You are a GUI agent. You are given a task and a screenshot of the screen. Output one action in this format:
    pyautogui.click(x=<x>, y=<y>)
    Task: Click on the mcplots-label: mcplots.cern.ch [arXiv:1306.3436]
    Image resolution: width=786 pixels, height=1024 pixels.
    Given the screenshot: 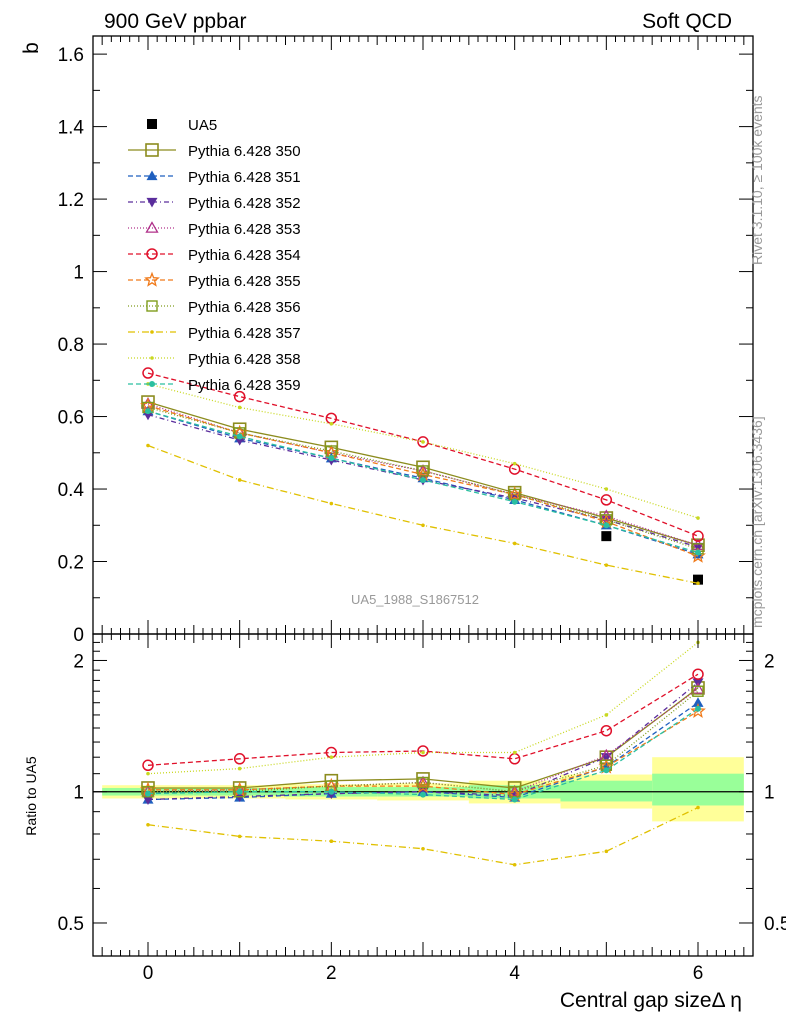 What is the action you would take?
    pyautogui.click(x=757, y=522)
    